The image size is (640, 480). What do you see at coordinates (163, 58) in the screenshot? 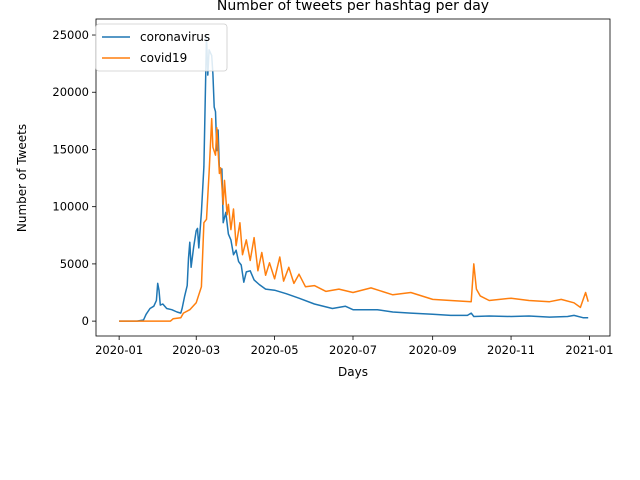
I see `legend-label-covid19: covid19` at bounding box center [163, 58].